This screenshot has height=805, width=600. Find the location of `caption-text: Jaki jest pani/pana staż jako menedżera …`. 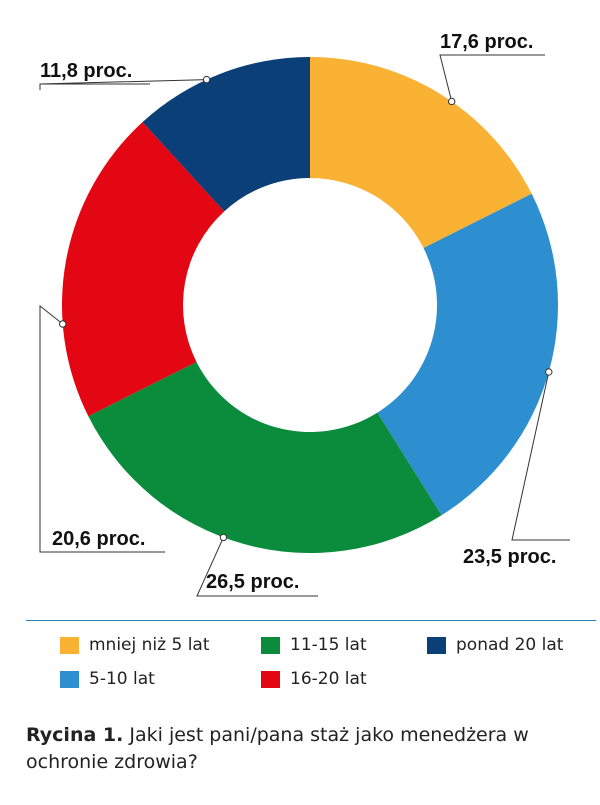

caption-text: Jaki jest pani/pana staż jako menedżera … is located at coordinates (277, 748).